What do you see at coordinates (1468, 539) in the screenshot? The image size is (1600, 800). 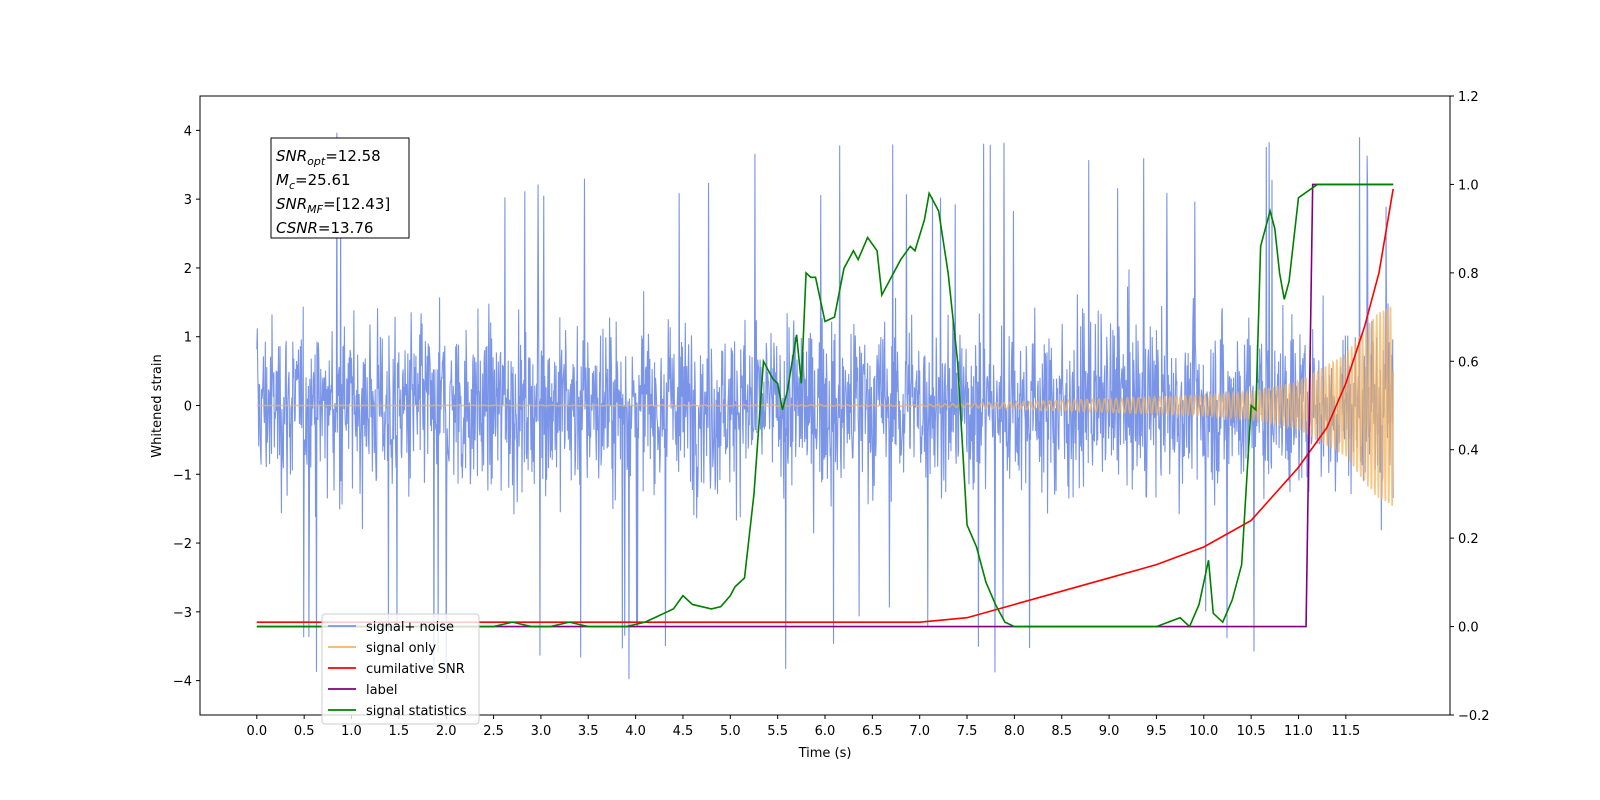 I see `y-right-tick-label: 0.2` at bounding box center [1468, 539].